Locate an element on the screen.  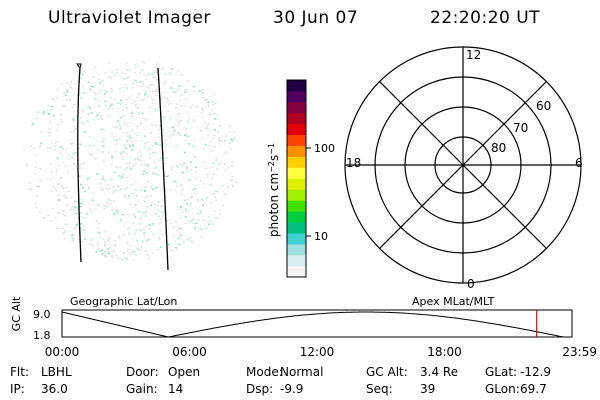
colorbar-segment is located at coordinates (296, 195).